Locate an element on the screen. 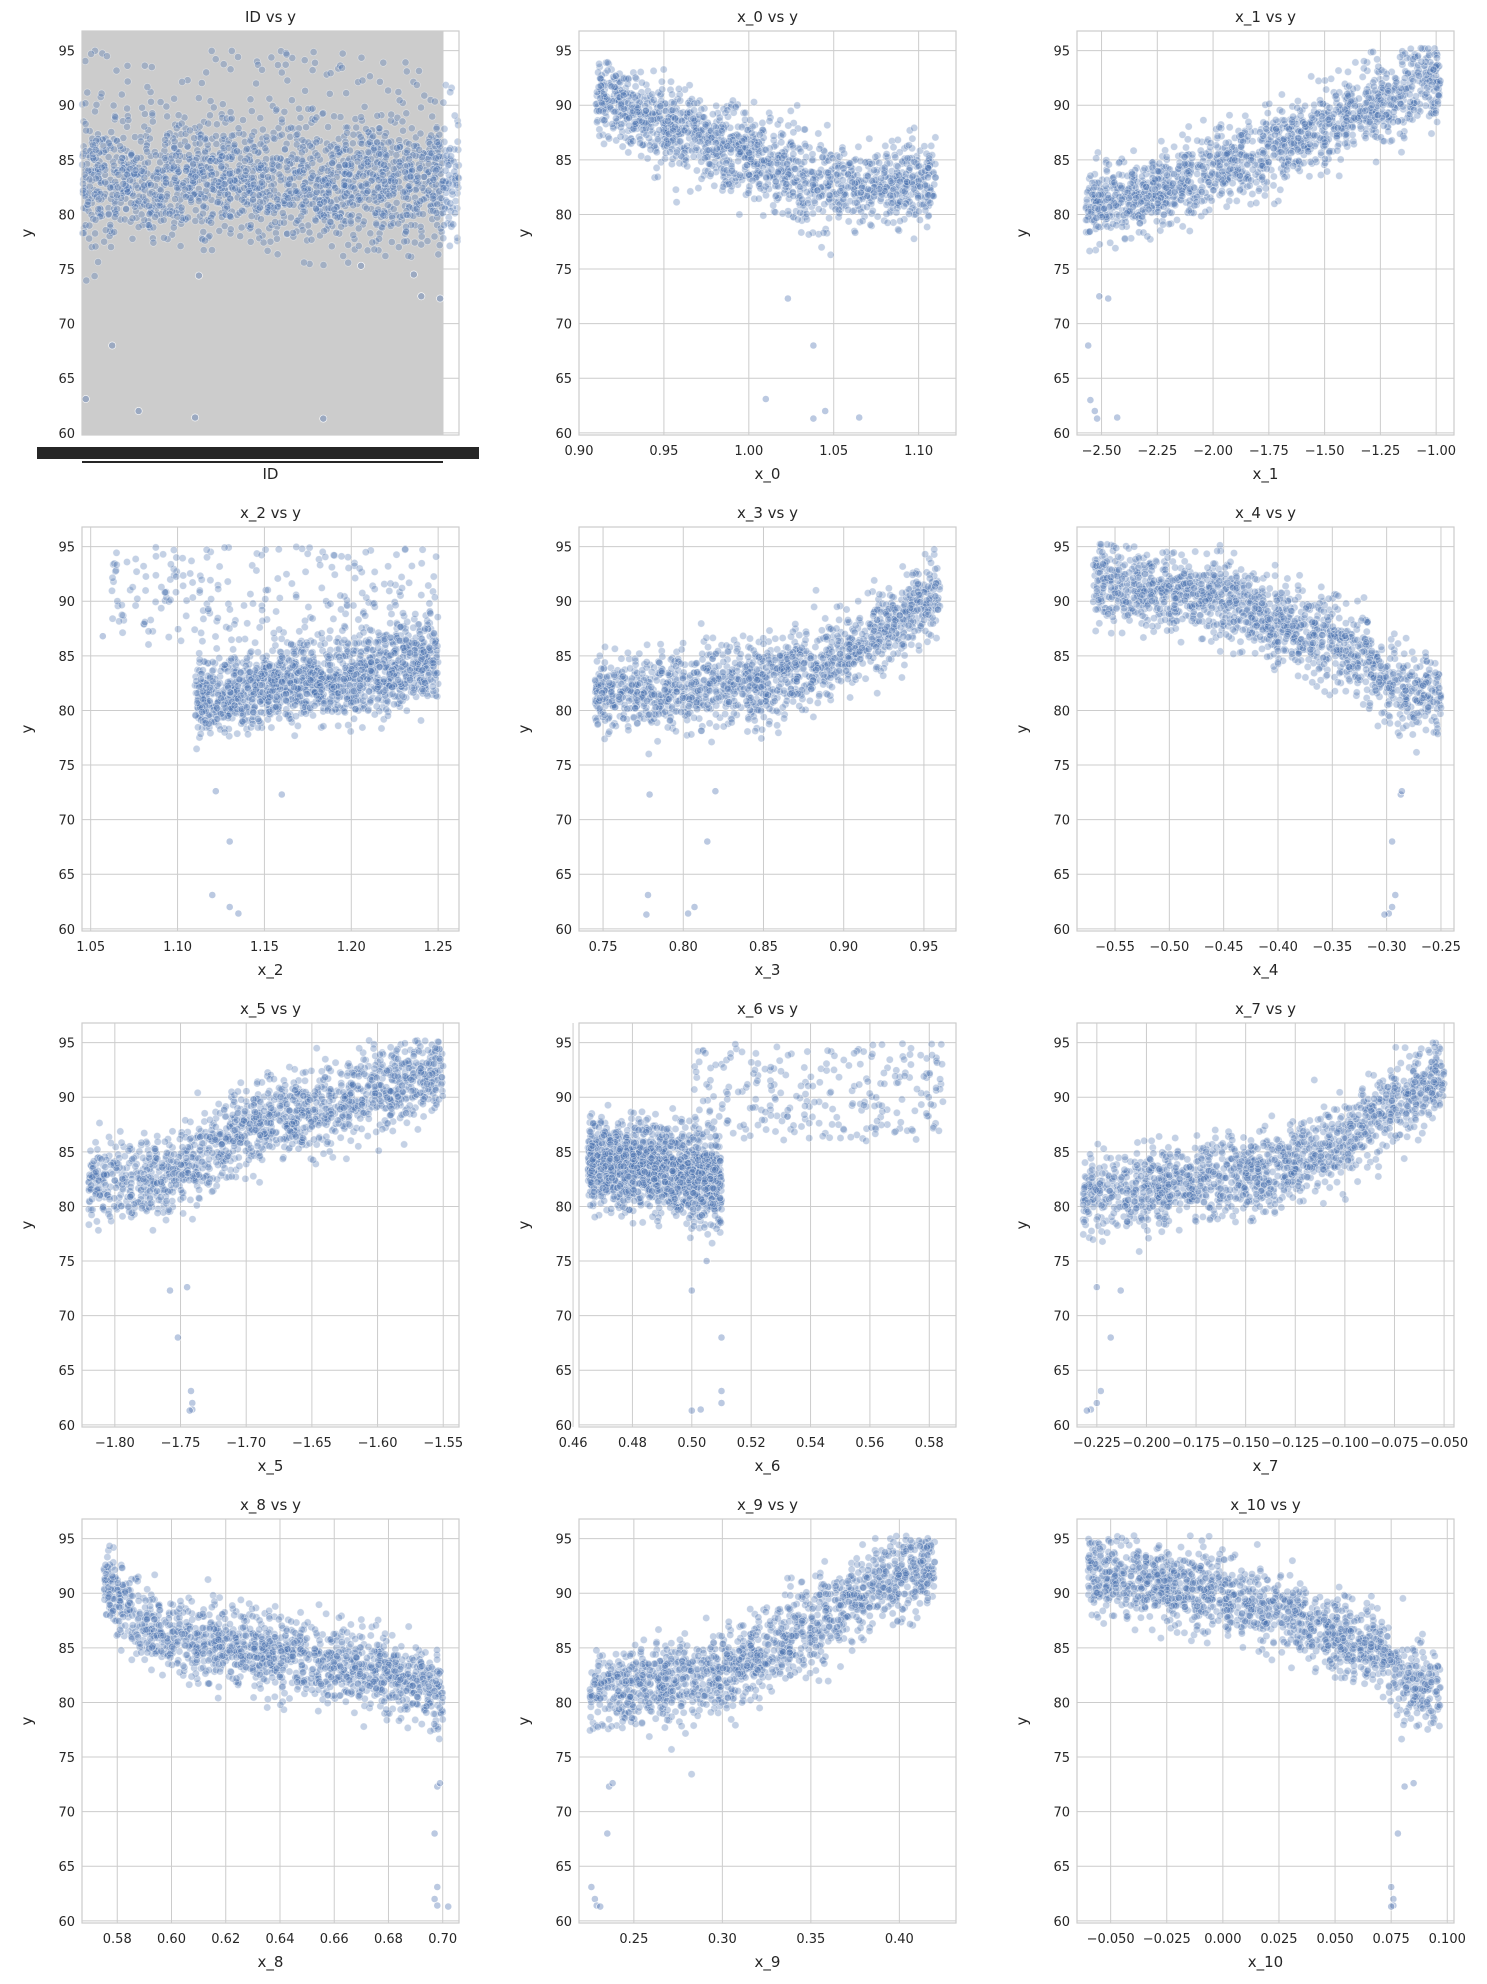 This screenshot has width=1487, height=1984. y-tick-label: 90 is located at coordinates (66, 106).